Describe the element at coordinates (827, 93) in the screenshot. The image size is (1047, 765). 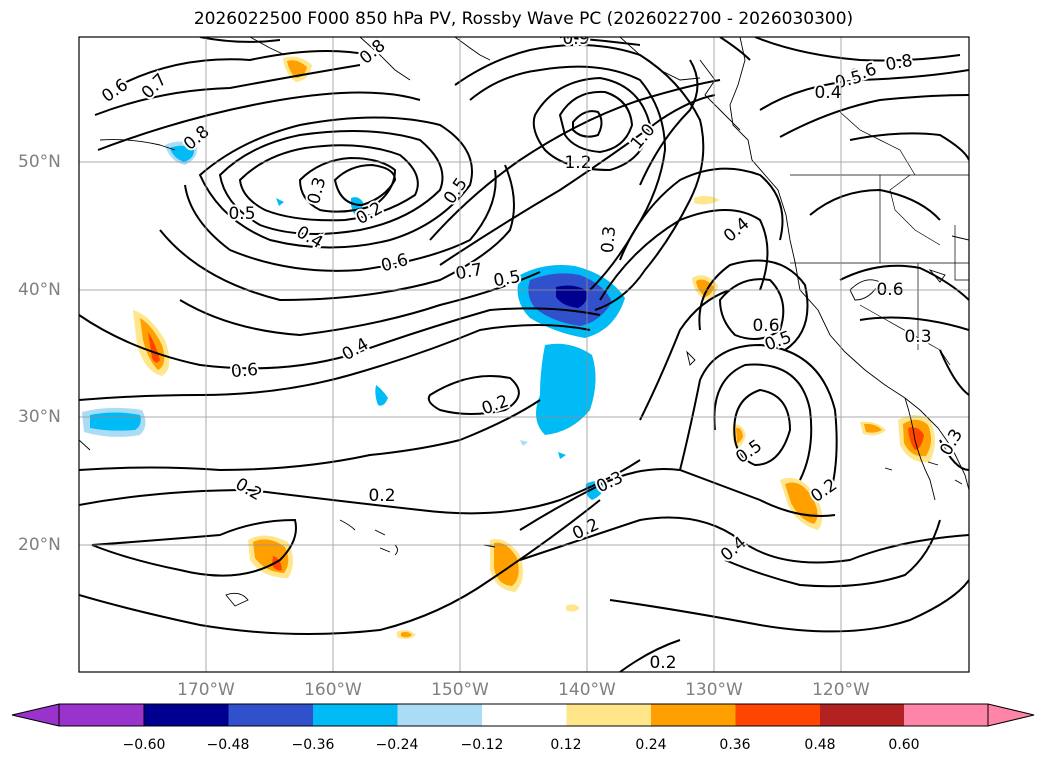
I see `contour-label: 0.4` at that location.